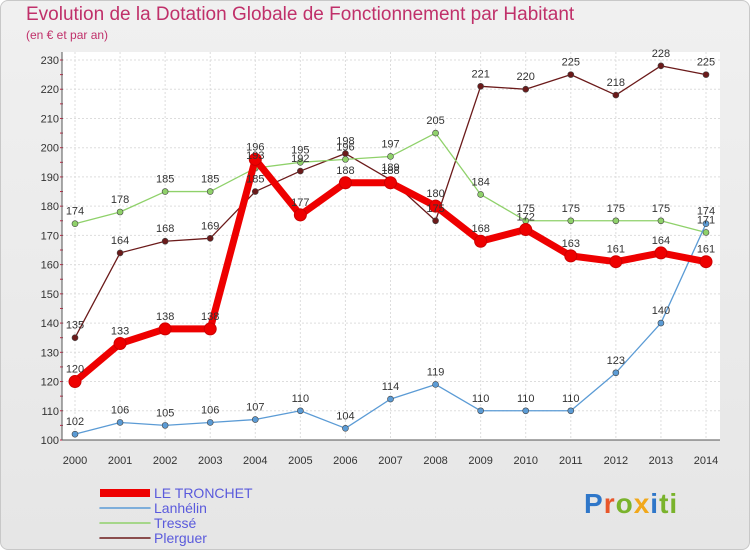  What do you see at coordinates (255, 408) in the screenshot?
I see `data-label: 107` at bounding box center [255, 408].